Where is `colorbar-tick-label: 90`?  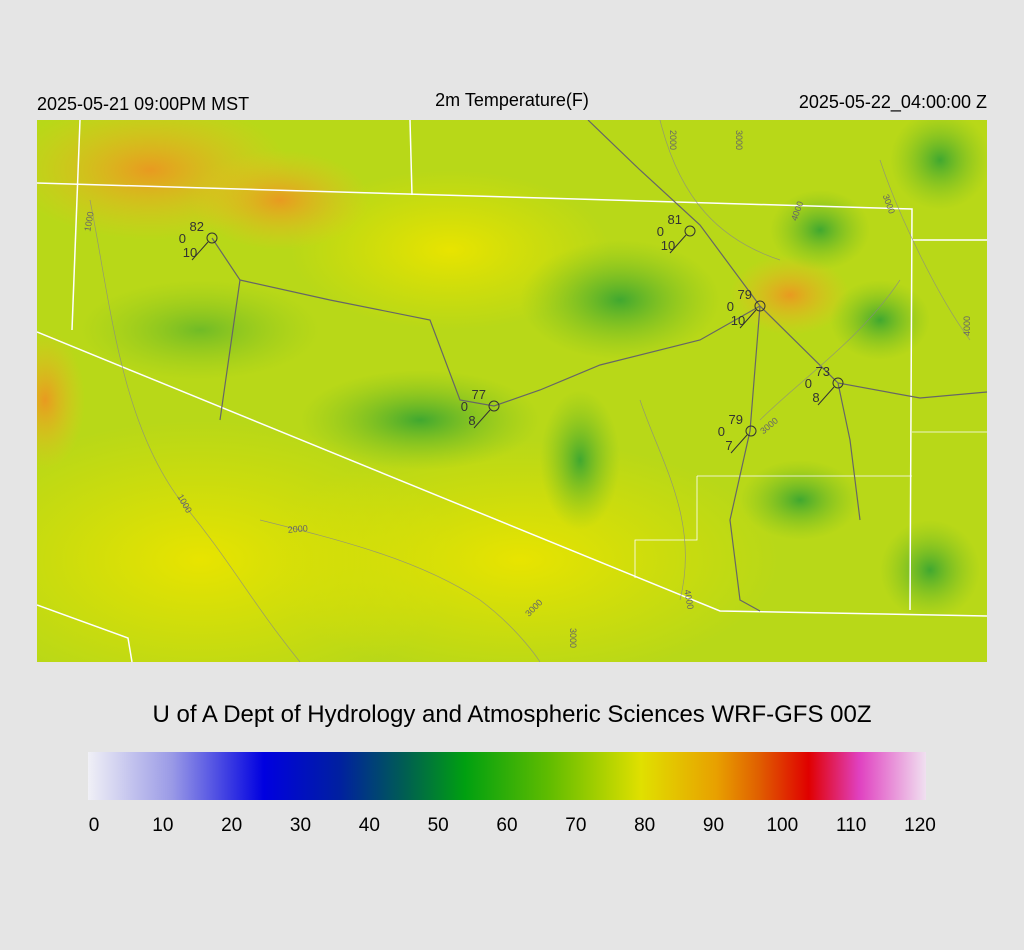
colorbar-tick-label: 90 is located at coordinates (713, 825).